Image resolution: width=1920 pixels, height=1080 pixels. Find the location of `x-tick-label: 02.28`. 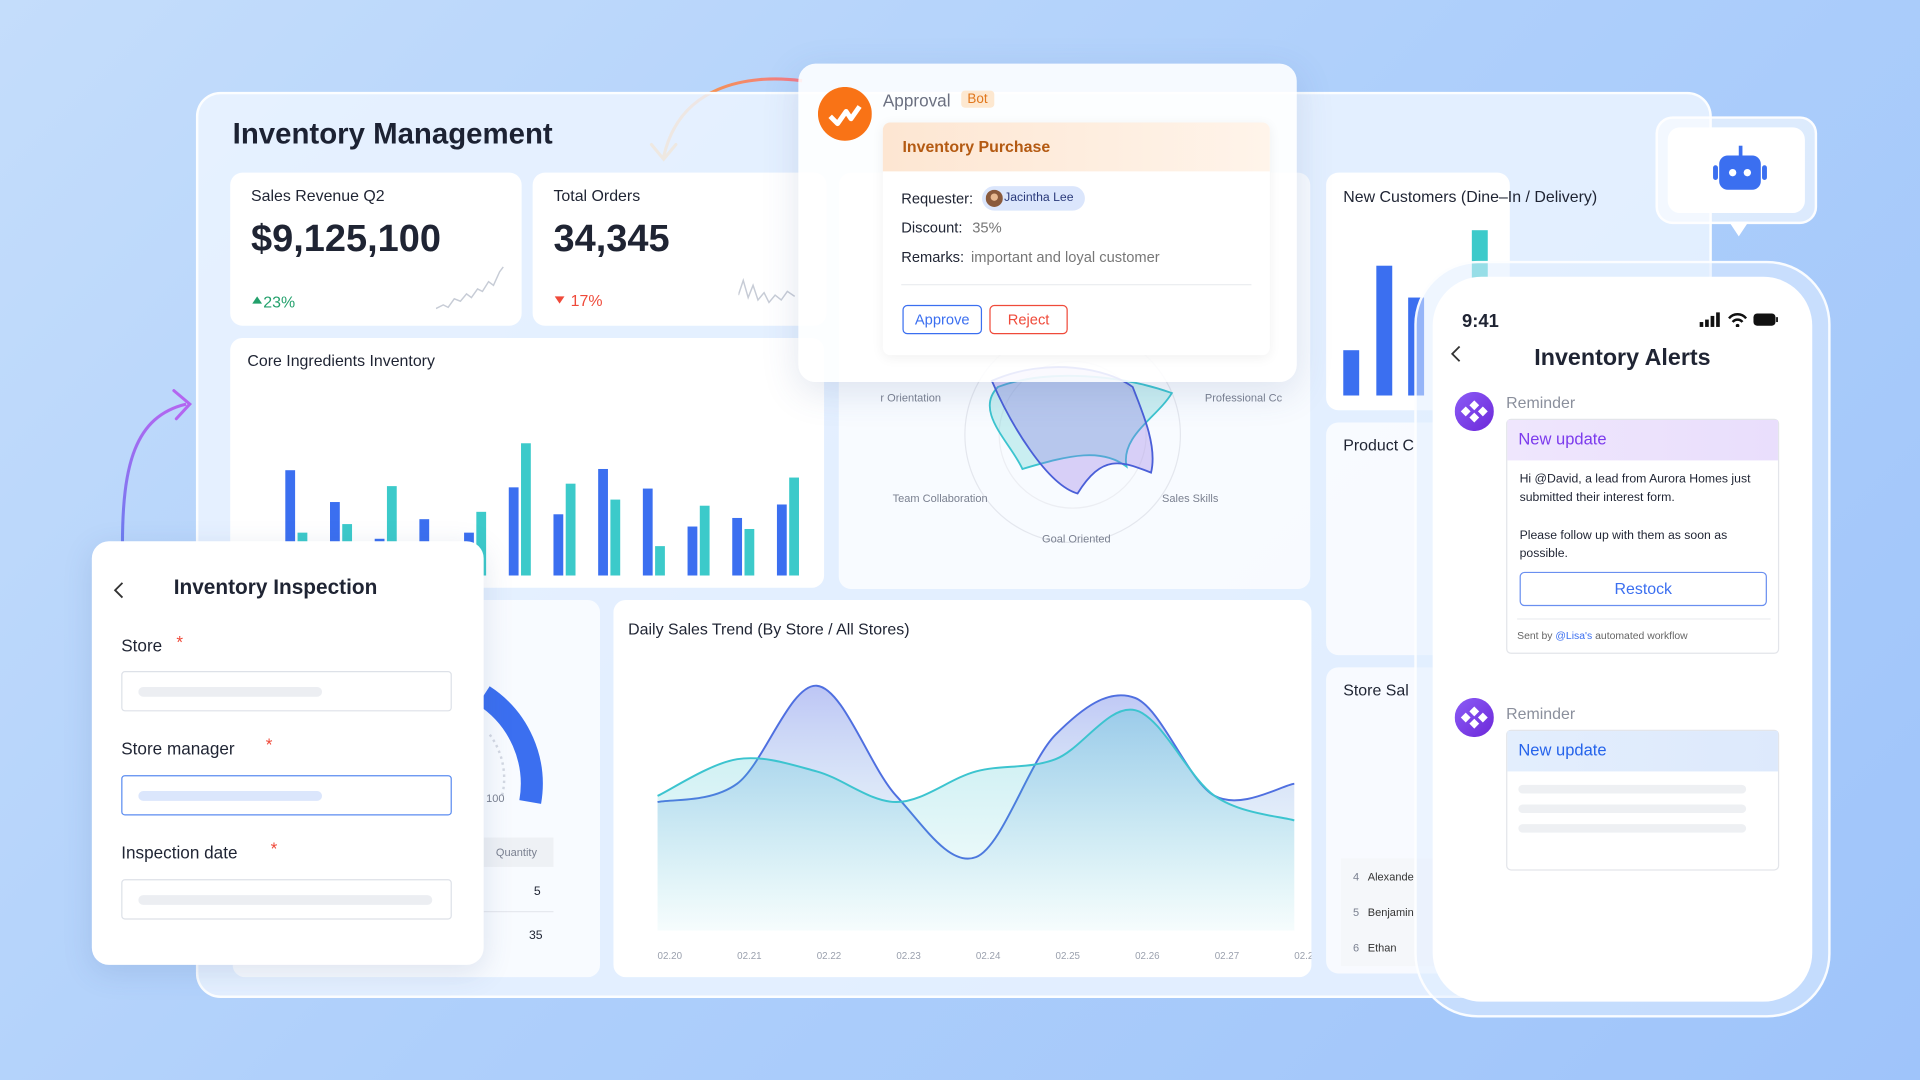

x-tick-label: 02.28 is located at coordinates (1302, 956).